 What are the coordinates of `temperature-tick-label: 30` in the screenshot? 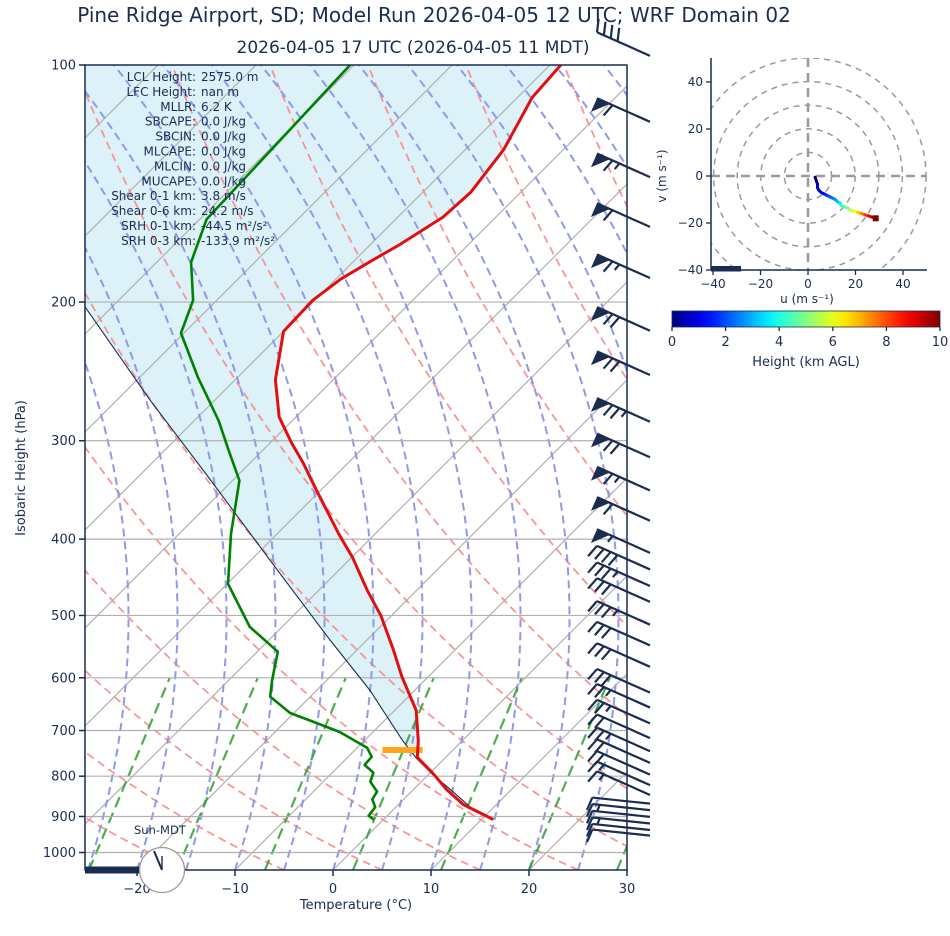 It's located at (627, 889).